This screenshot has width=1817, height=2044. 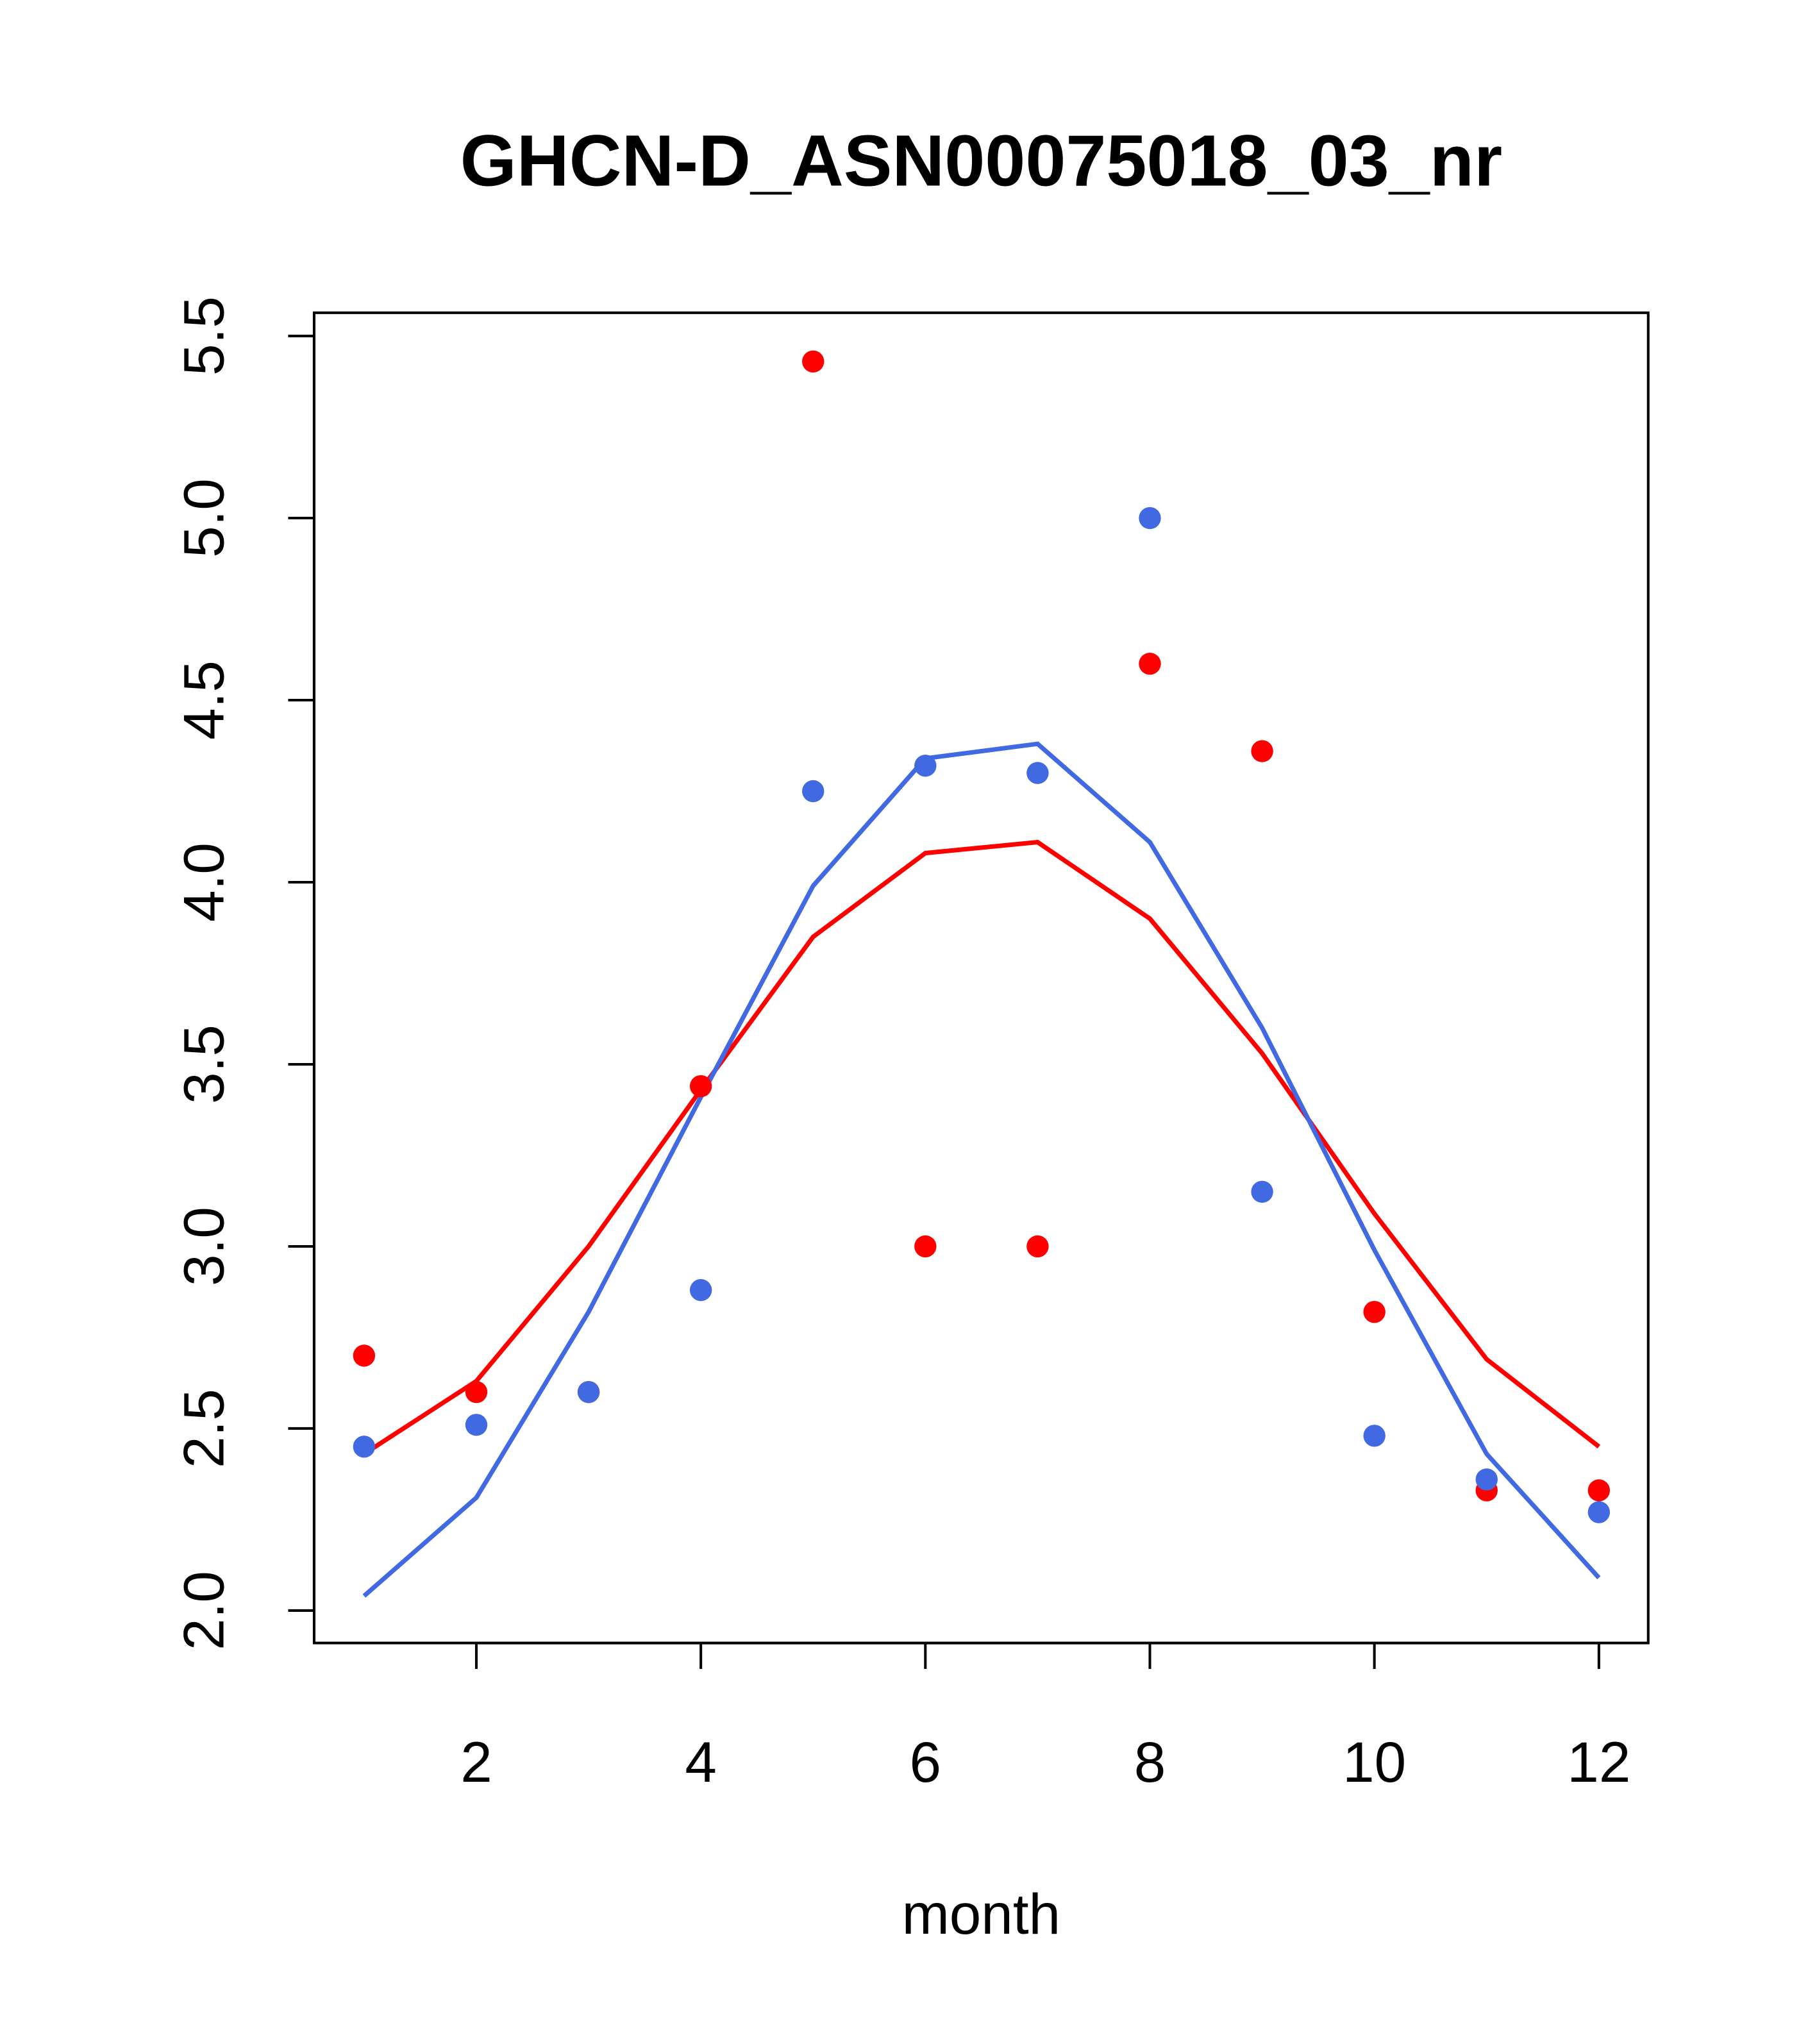 I want to click on x-tick-label: 12, so click(x=1598, y=1762).